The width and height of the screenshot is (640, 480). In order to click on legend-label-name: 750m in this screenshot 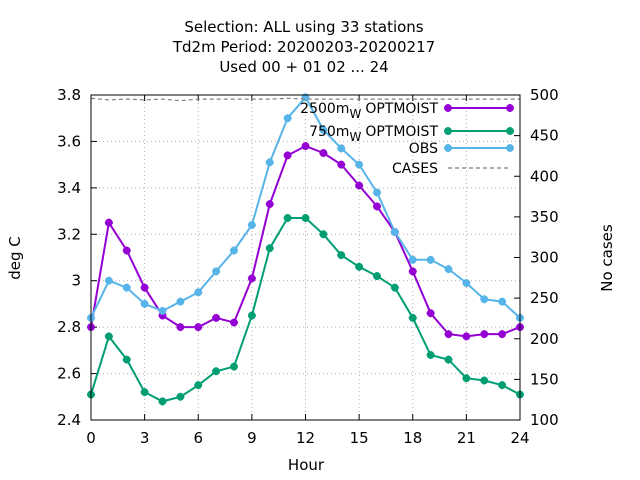, I will do `click(329, 132)`.